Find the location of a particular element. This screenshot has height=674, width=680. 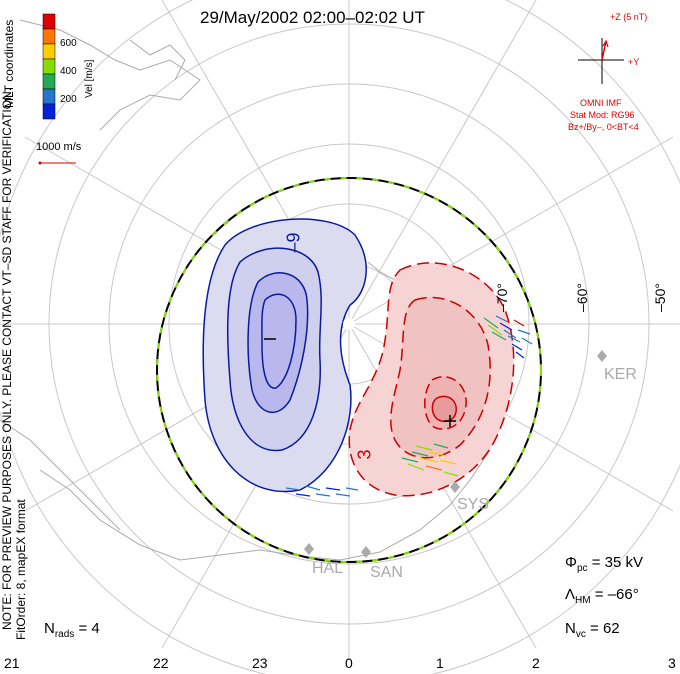

imf-condition: Bz+/By–, 0<BT<4 is located at coordinates (603, 127).